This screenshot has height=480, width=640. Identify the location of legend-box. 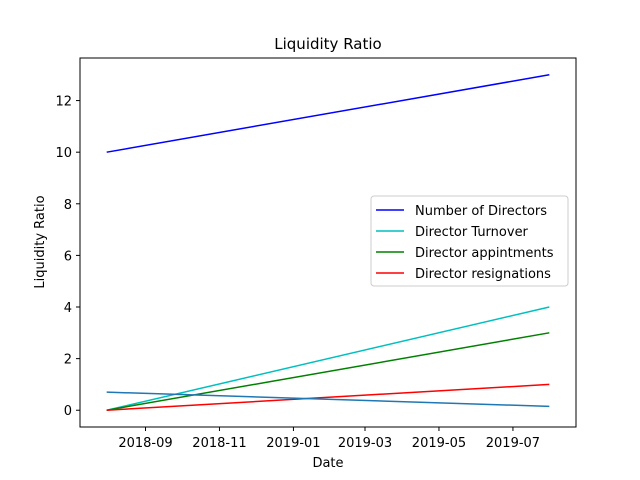
(469, 241).